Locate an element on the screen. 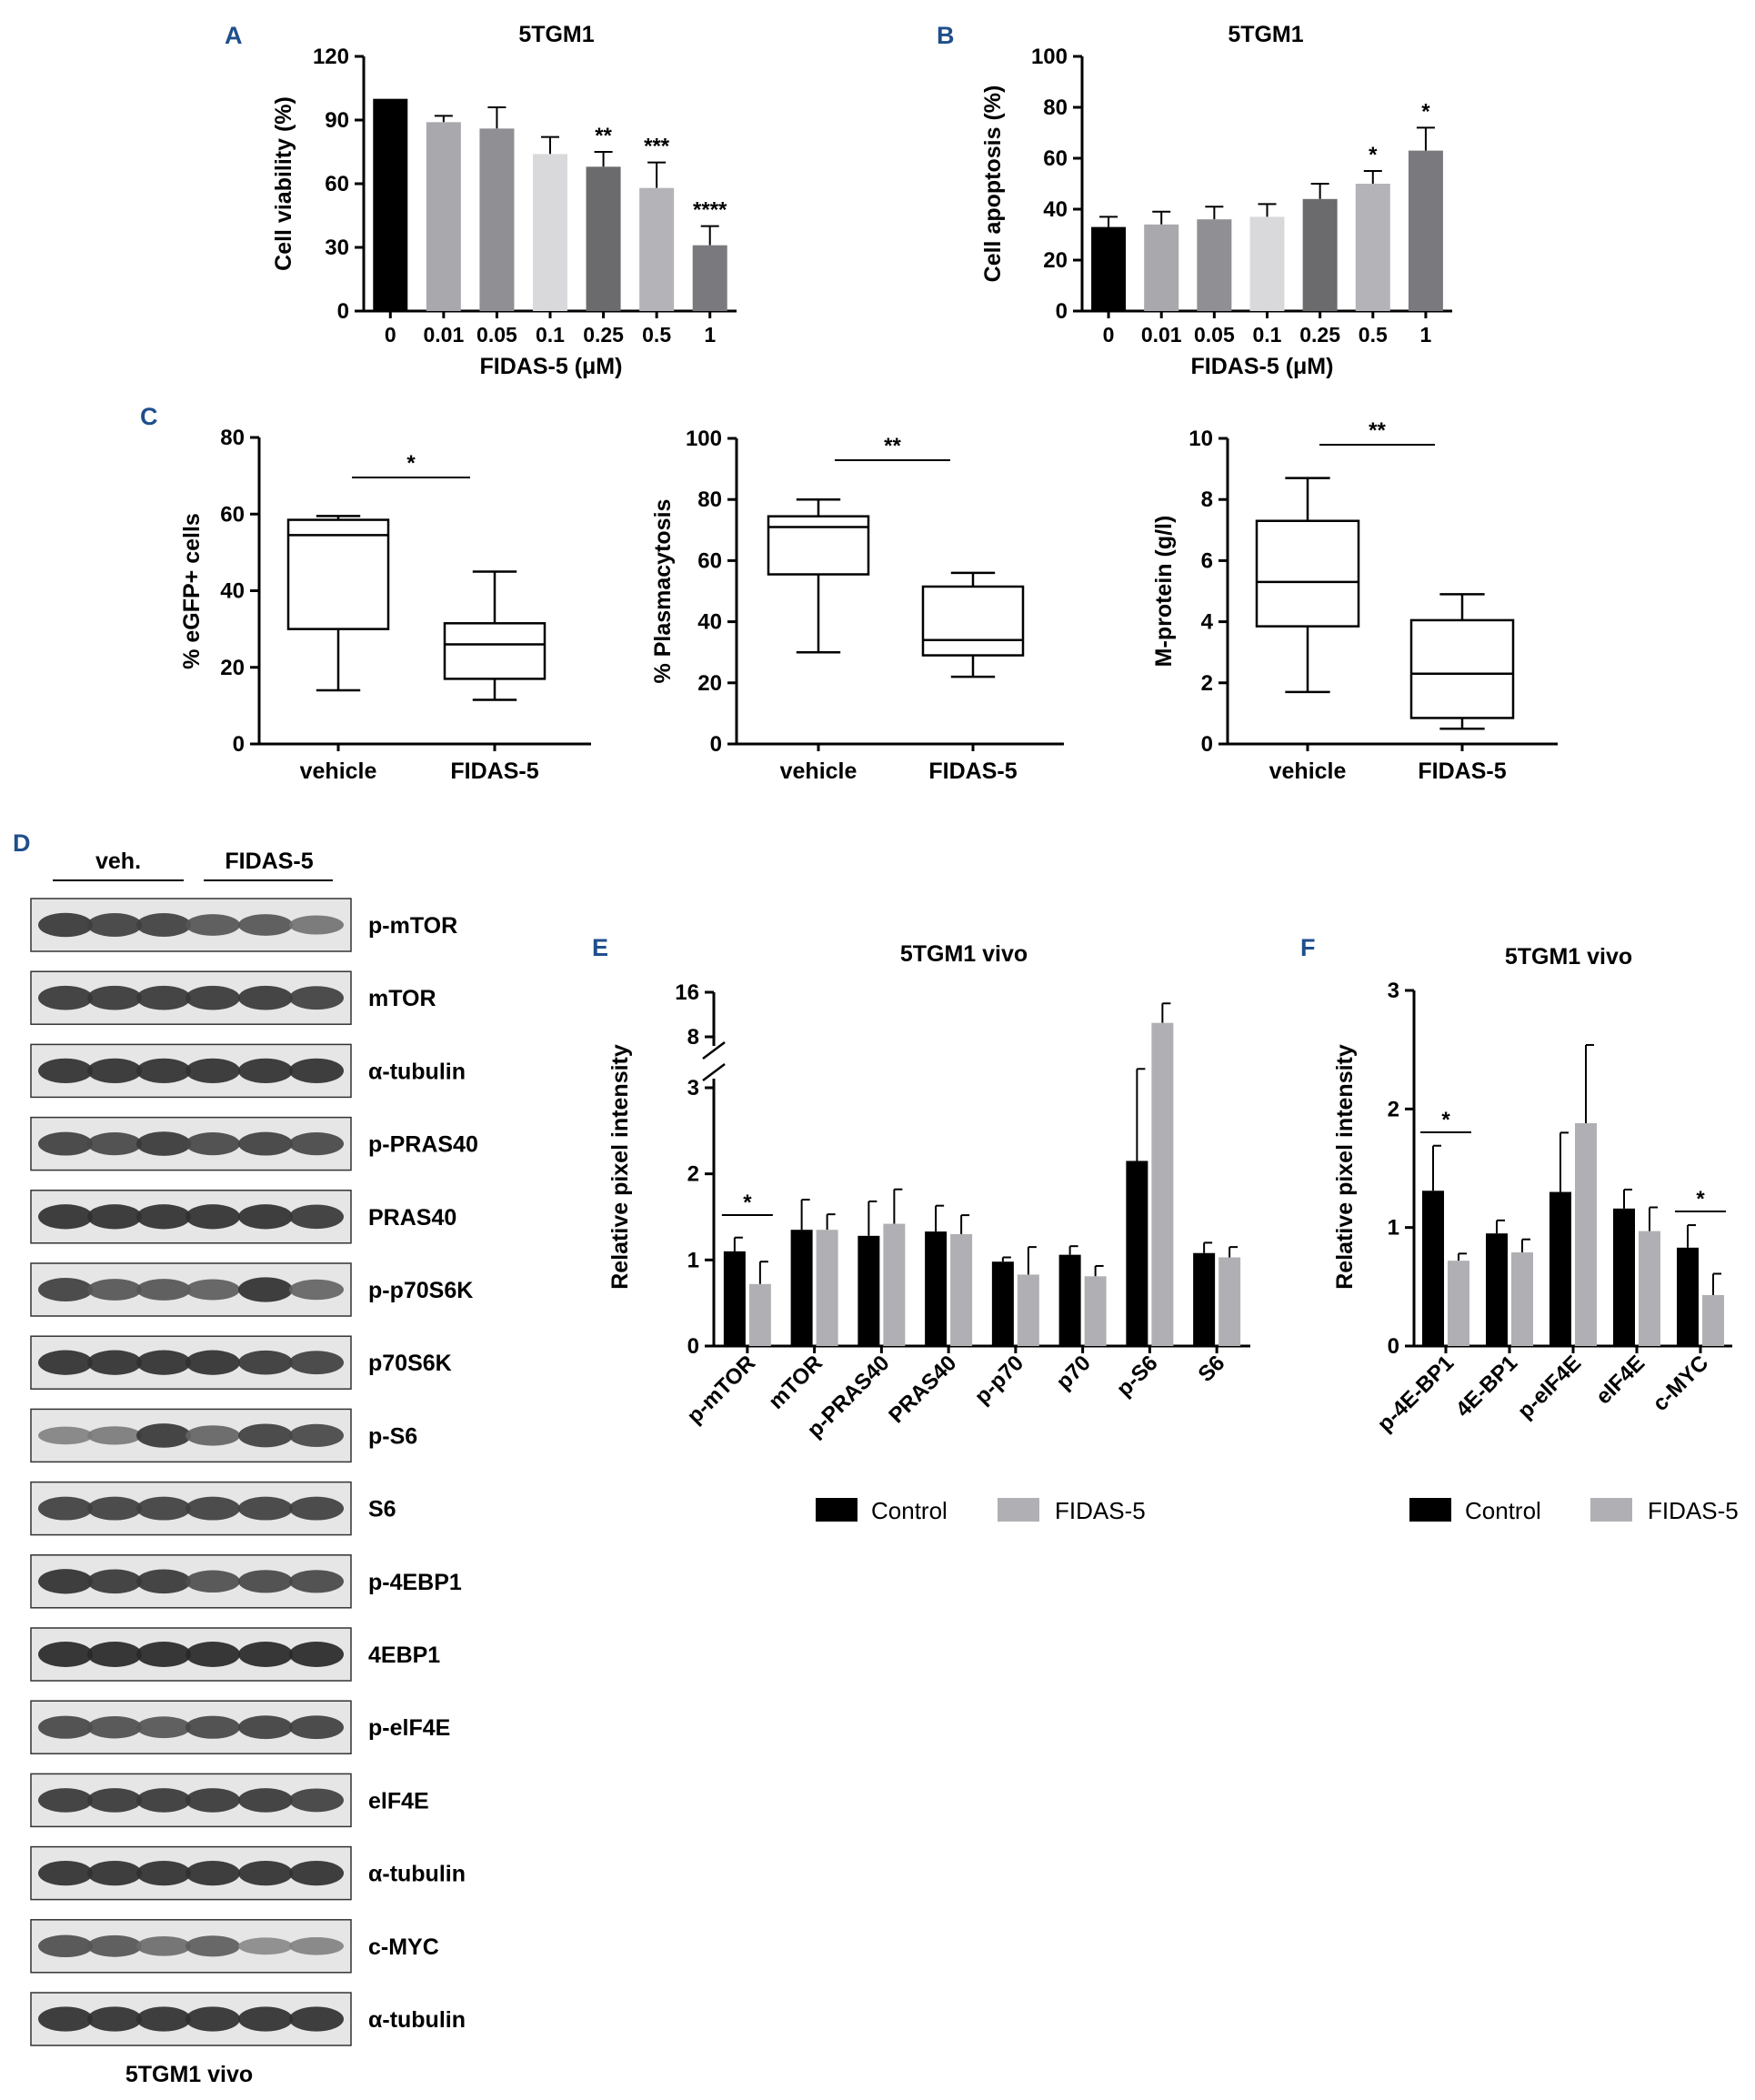  panel-letter-b: B is located at coordinates (946, 36).